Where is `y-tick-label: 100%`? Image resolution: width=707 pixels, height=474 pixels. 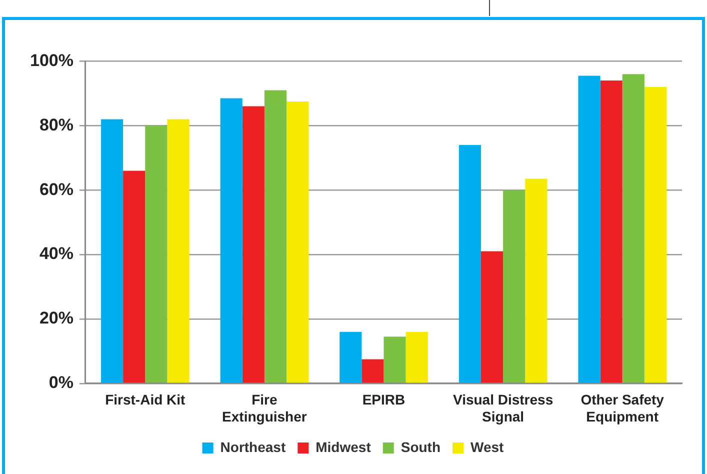
y-tick-label: 100% is located at coordinates (52, 60).